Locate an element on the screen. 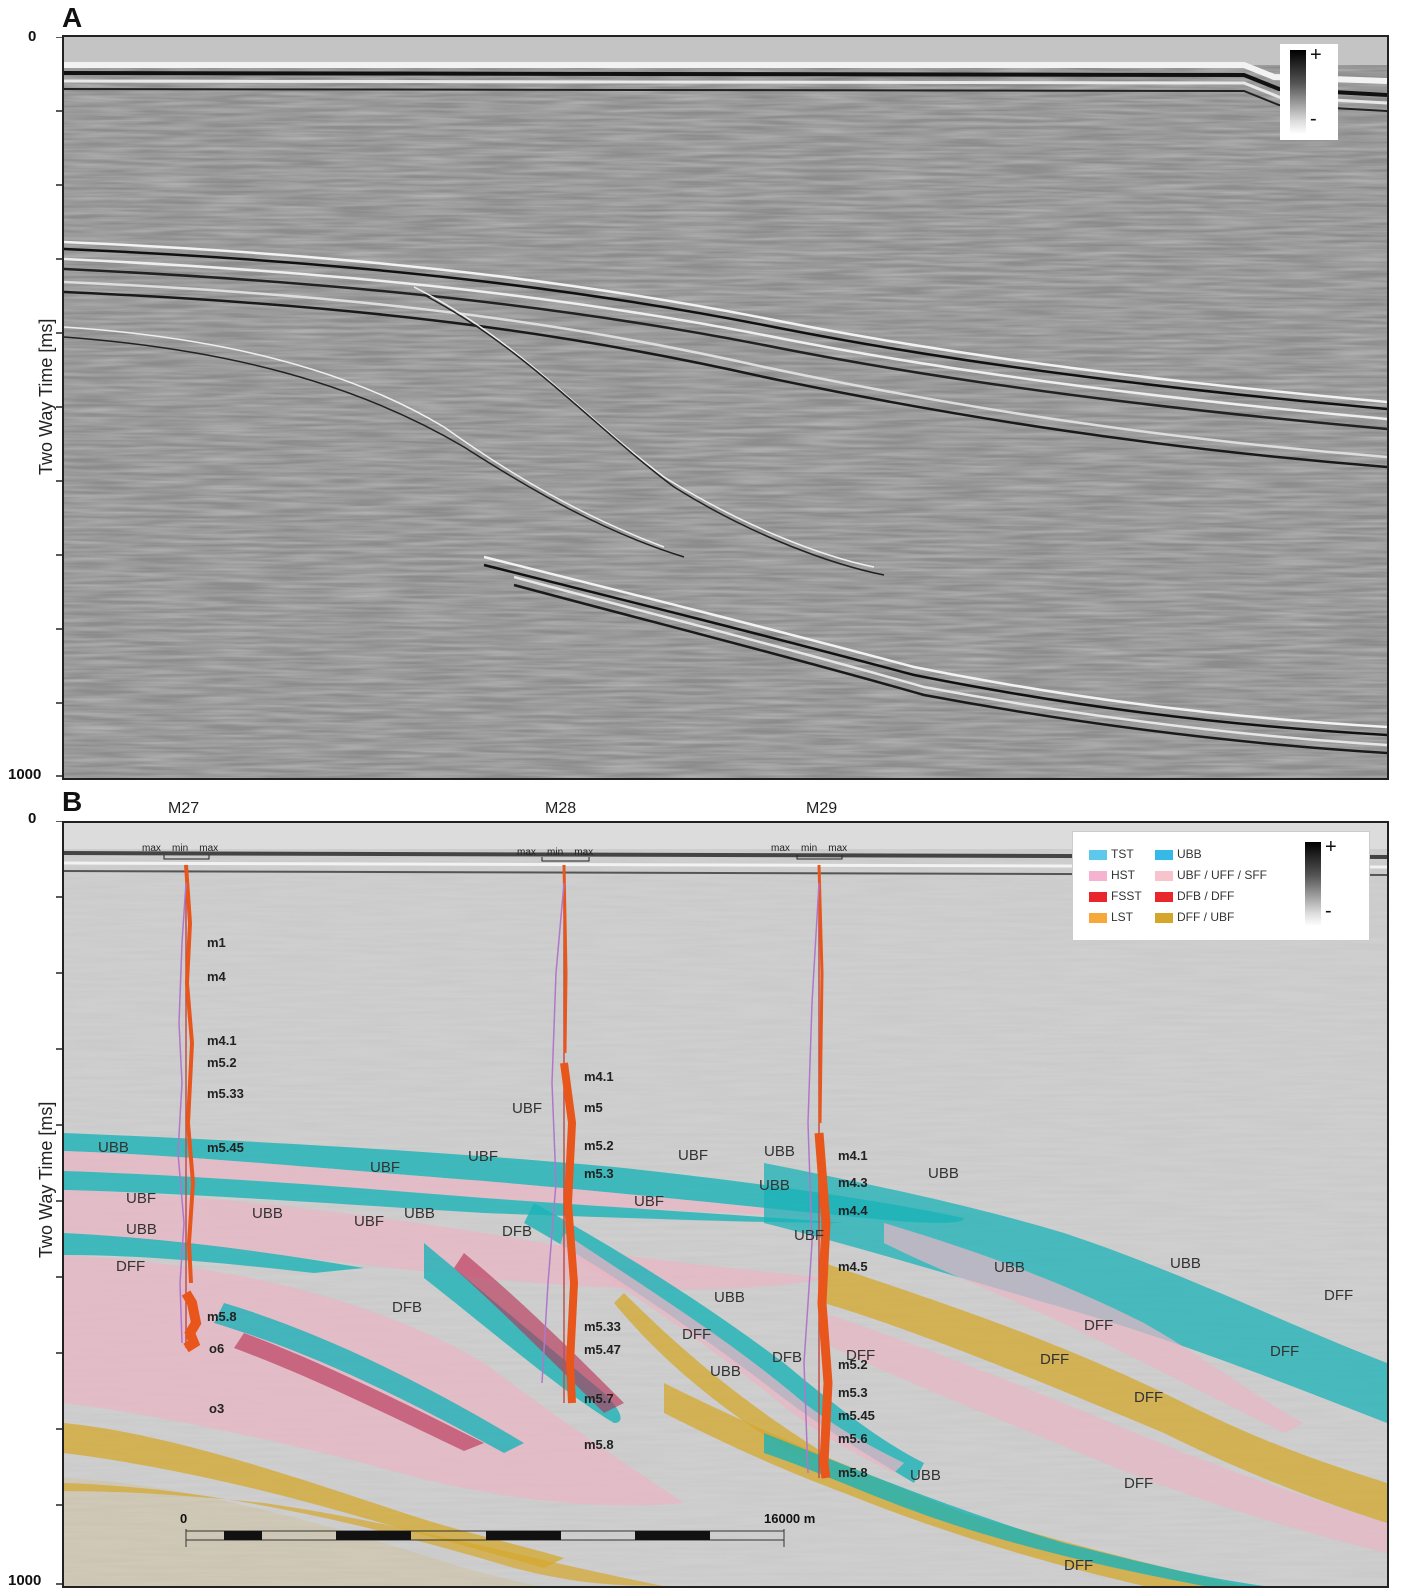  log-max-right-m27: max is located at coordinates (209, 848).